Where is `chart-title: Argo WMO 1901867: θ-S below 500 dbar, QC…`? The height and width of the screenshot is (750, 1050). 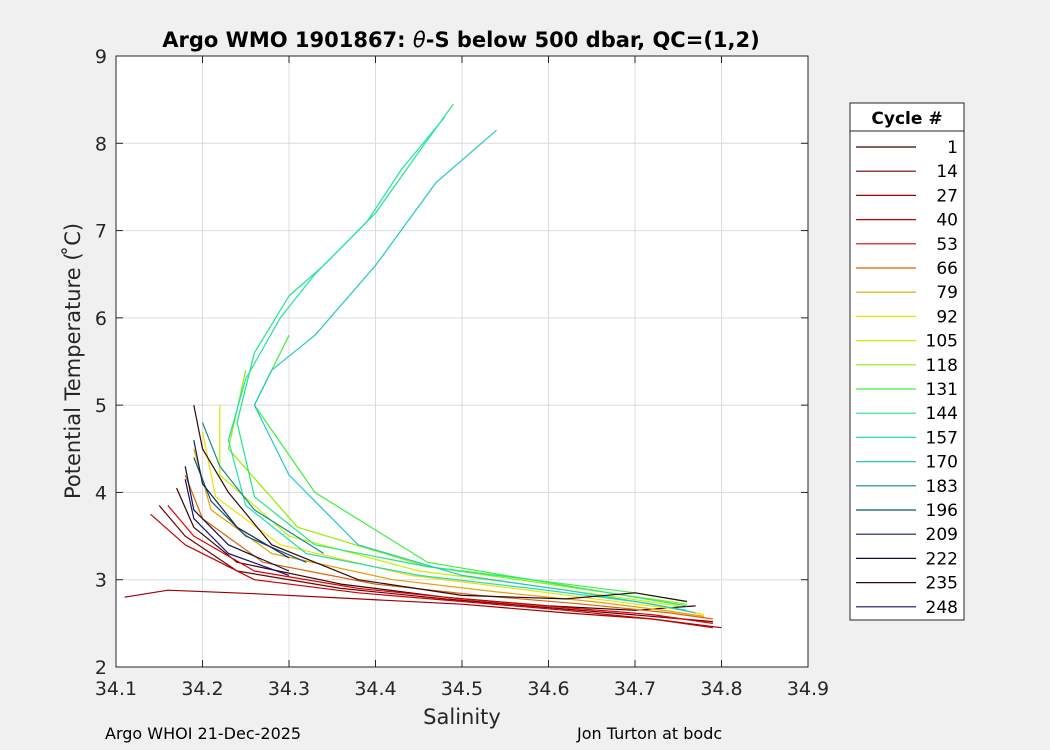
chart-title: Argo WMO 1901867: θ-S below 500 dbar, QC… is located at coordinates (460, 40).